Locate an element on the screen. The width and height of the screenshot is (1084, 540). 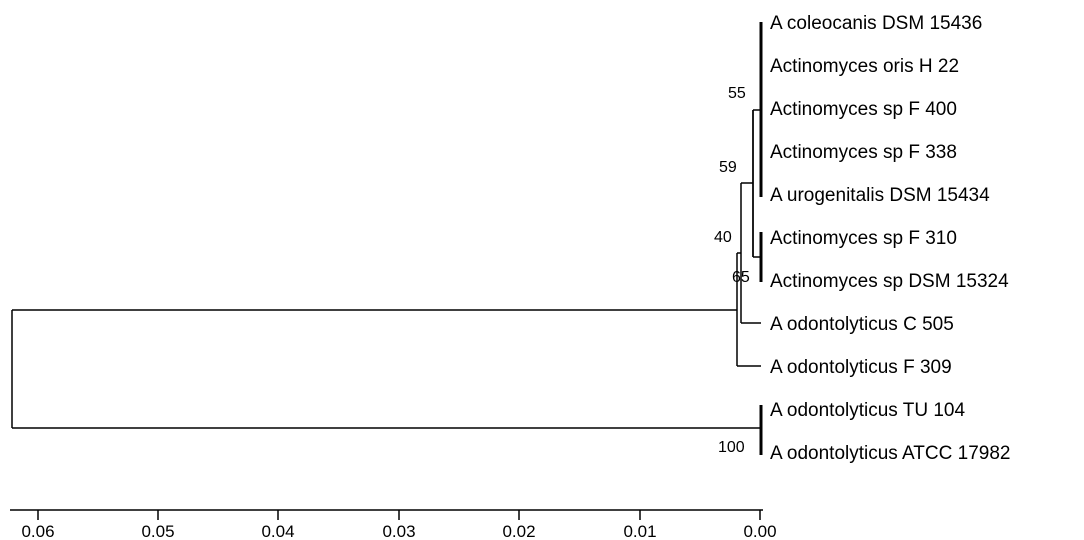
leaf-label: Actinomyces sp F 310 is located at coordinates (863, 238).